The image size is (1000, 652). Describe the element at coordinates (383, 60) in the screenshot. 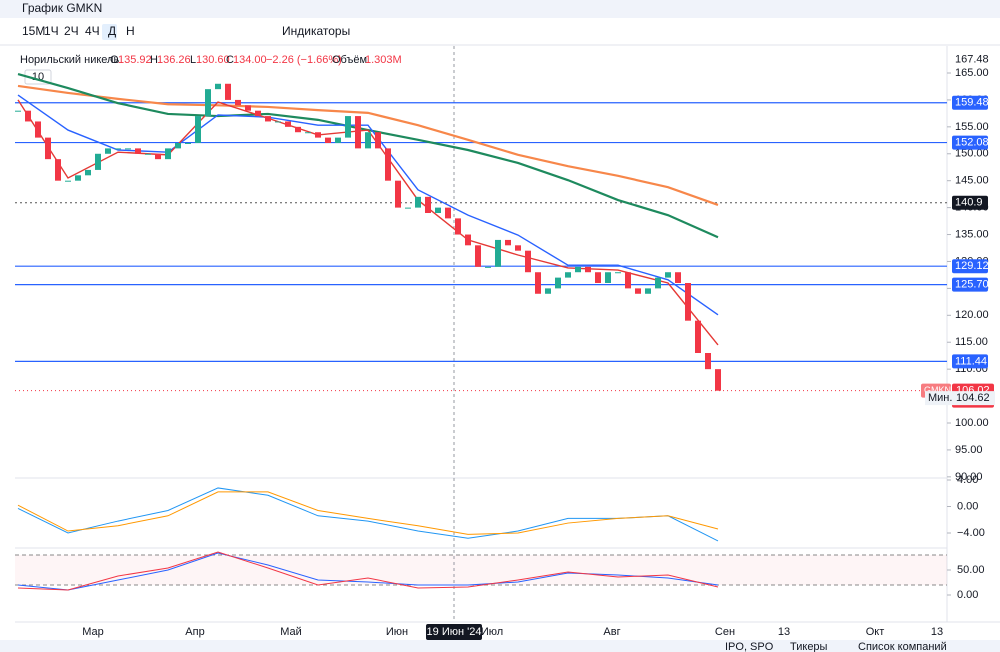

I see `legend-volume: 1.303M` at that location.